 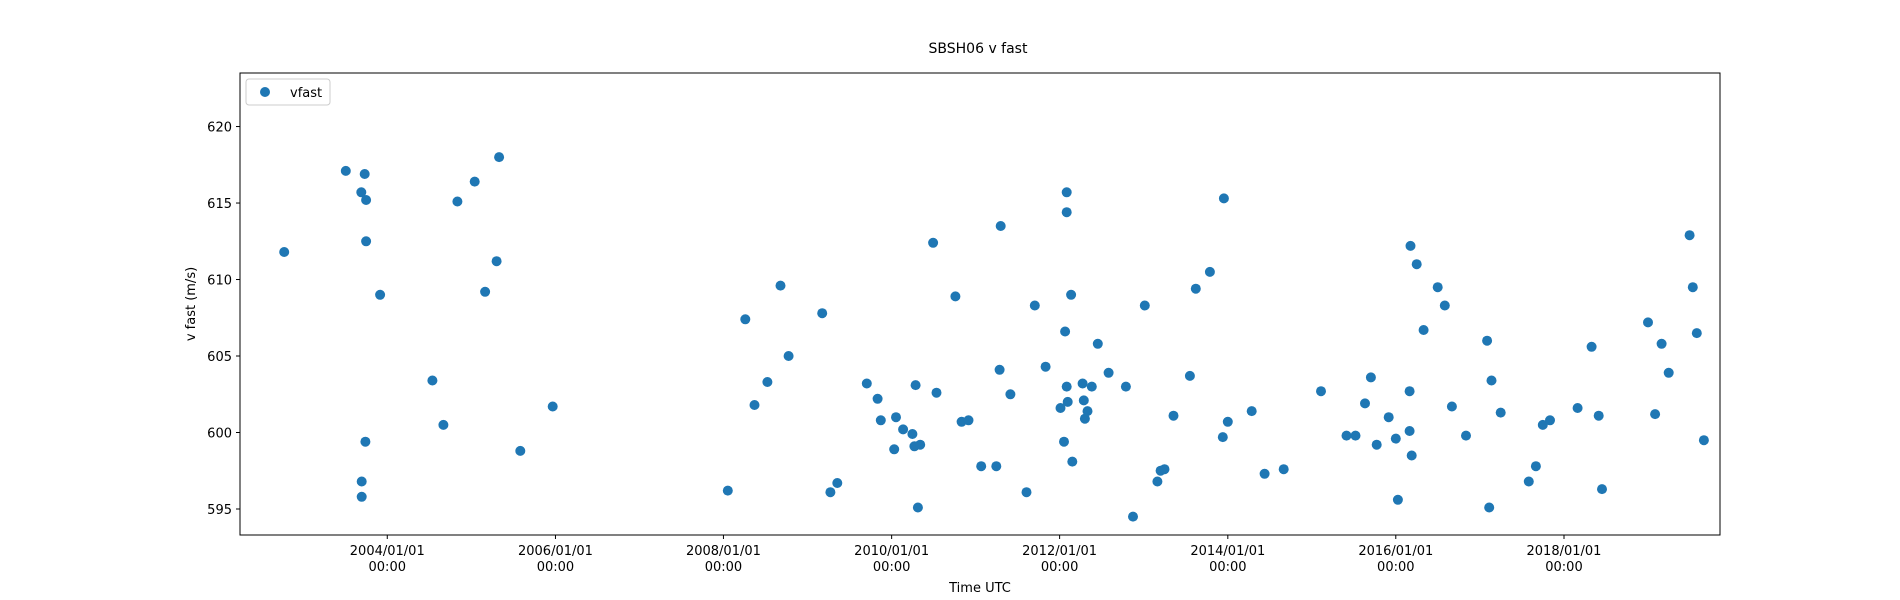 I want to click on y-tick-label: 620, so click(x=219, y=128).